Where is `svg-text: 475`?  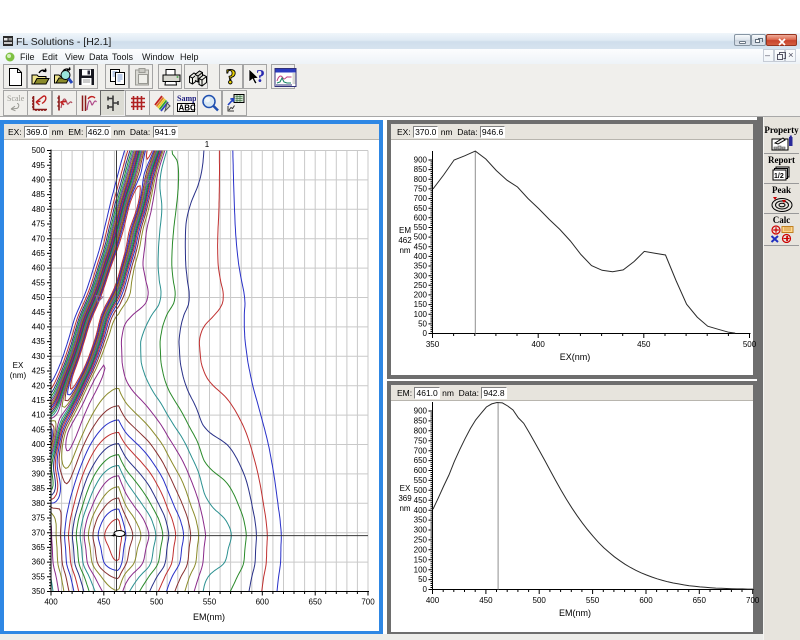 svg-text: 475 is located at coordinates (39, 224).